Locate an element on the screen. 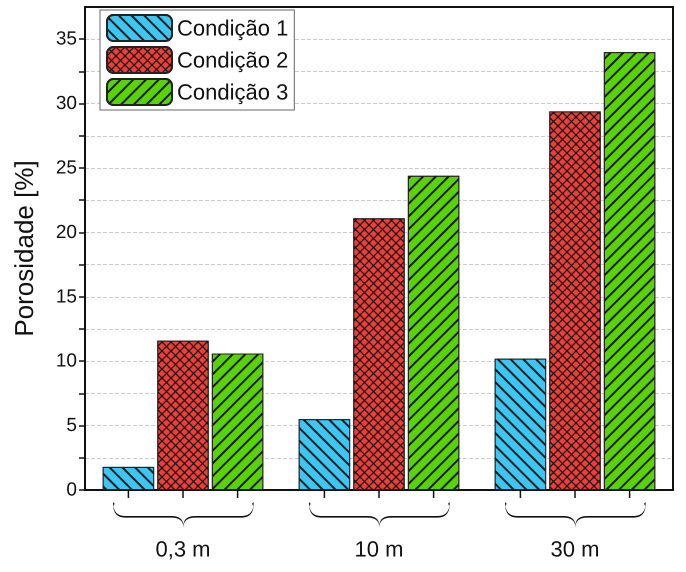 The width and height of the screenshot is (686, 572). y-tick-label: 0 is located at coordinates (71, 490).